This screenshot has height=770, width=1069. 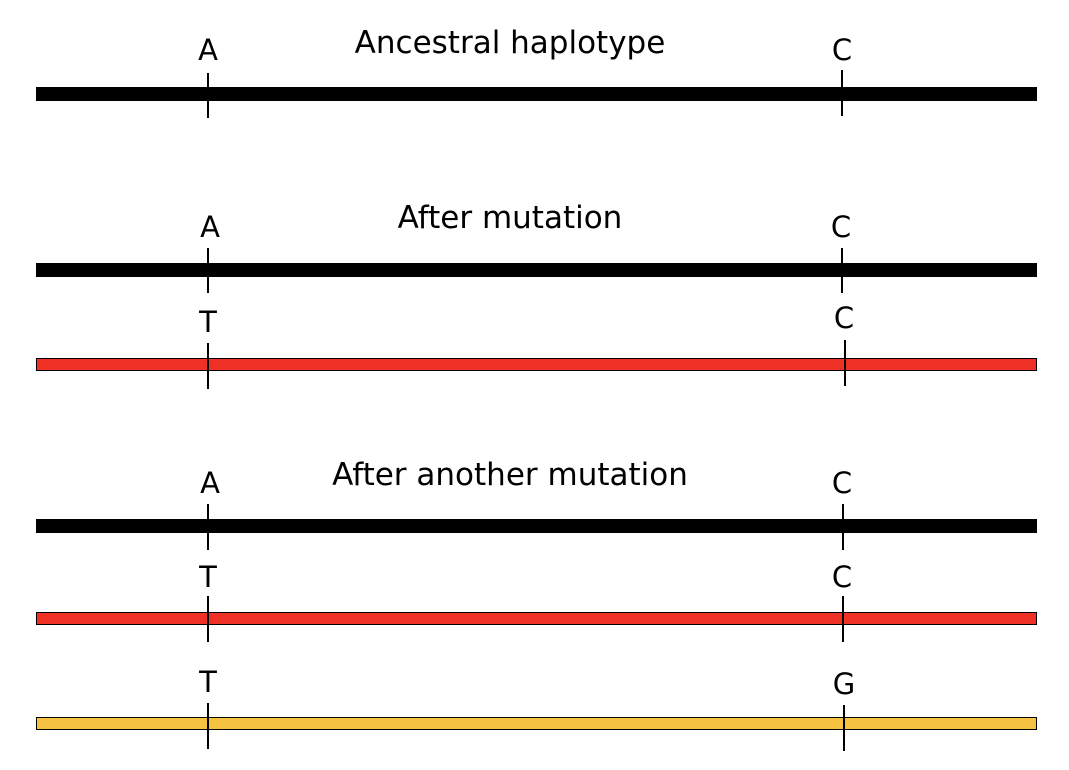 I want to click on panel-title: After another mutation, so click(x=510, y=475).